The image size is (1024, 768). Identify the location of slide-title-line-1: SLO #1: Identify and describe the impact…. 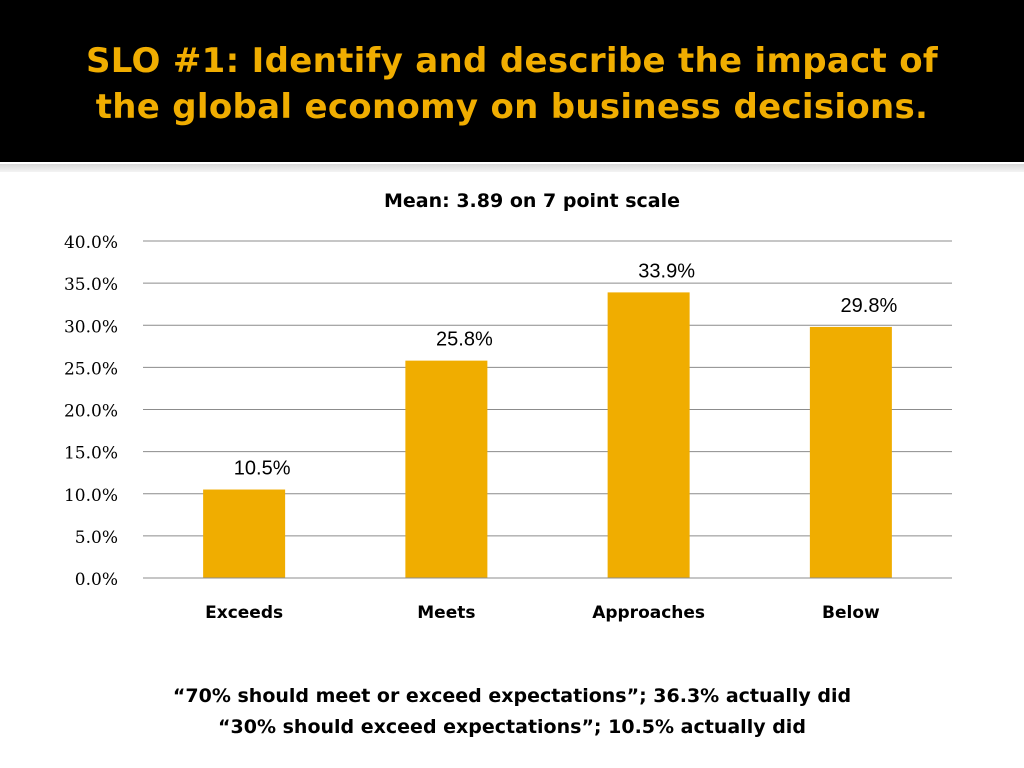
(512, 61).